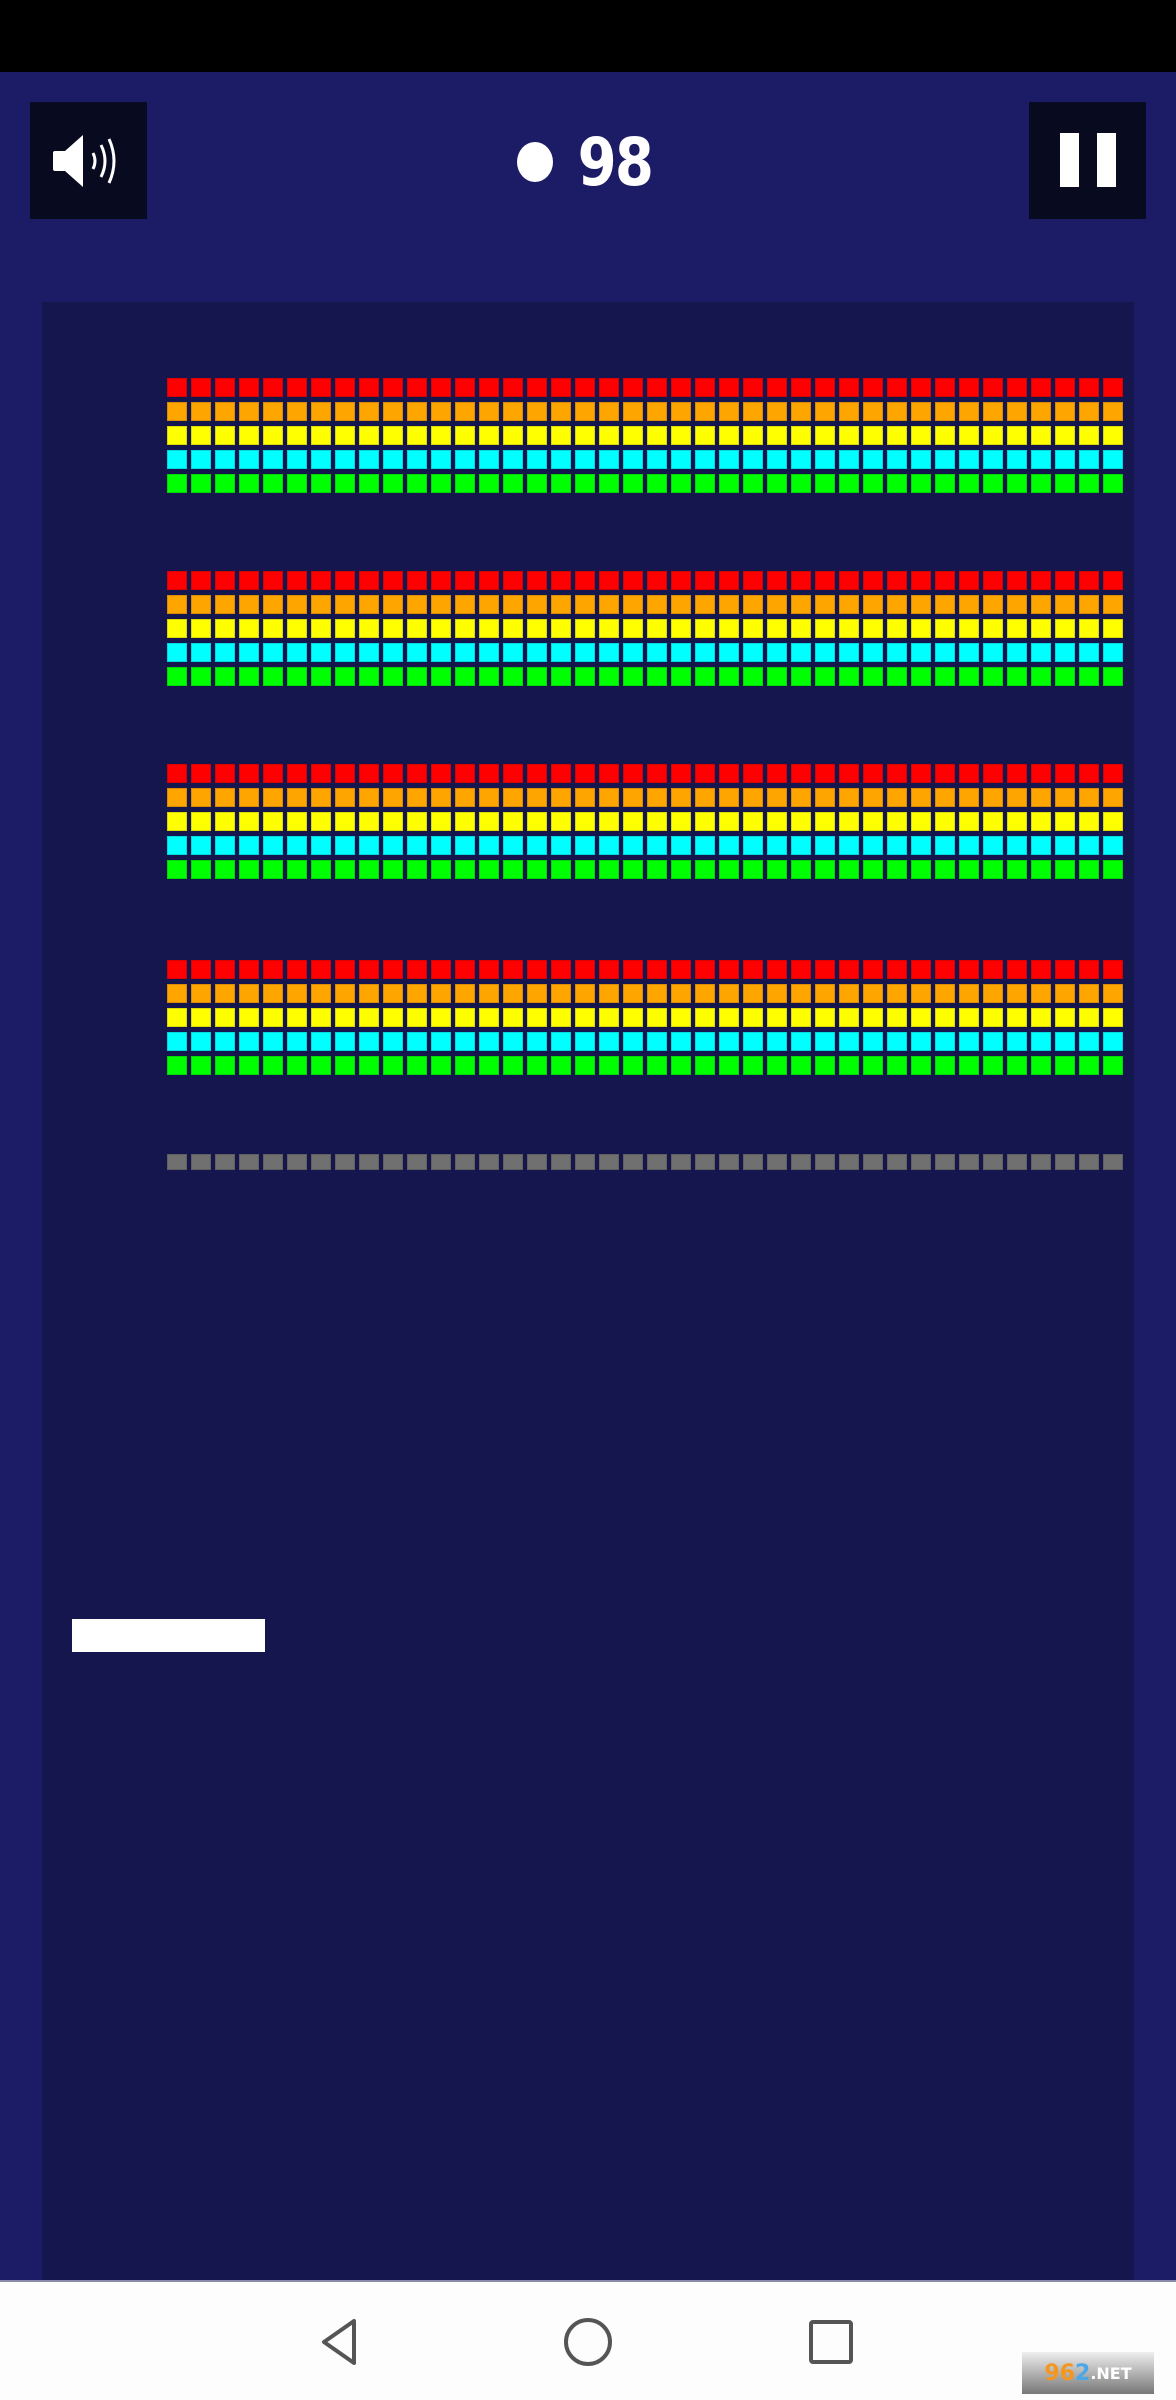  I want to click on recents-button, so click(831, 2342).